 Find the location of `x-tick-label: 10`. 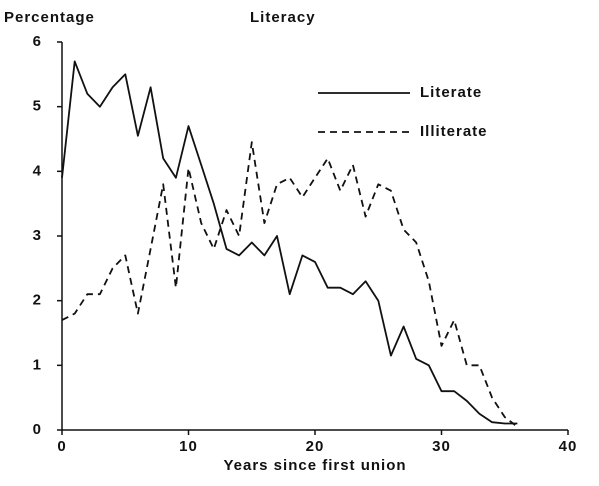

x-tick-label: 10 is located at coordinates (188, 446).